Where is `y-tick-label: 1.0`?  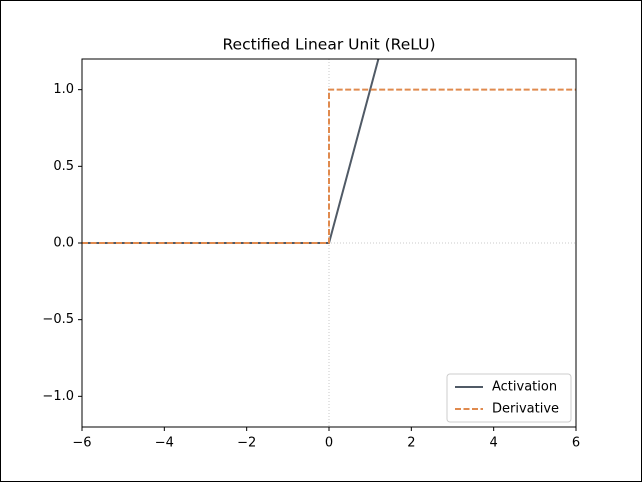
y-tick-label: 1.0 is located at coordinates (63, 89).